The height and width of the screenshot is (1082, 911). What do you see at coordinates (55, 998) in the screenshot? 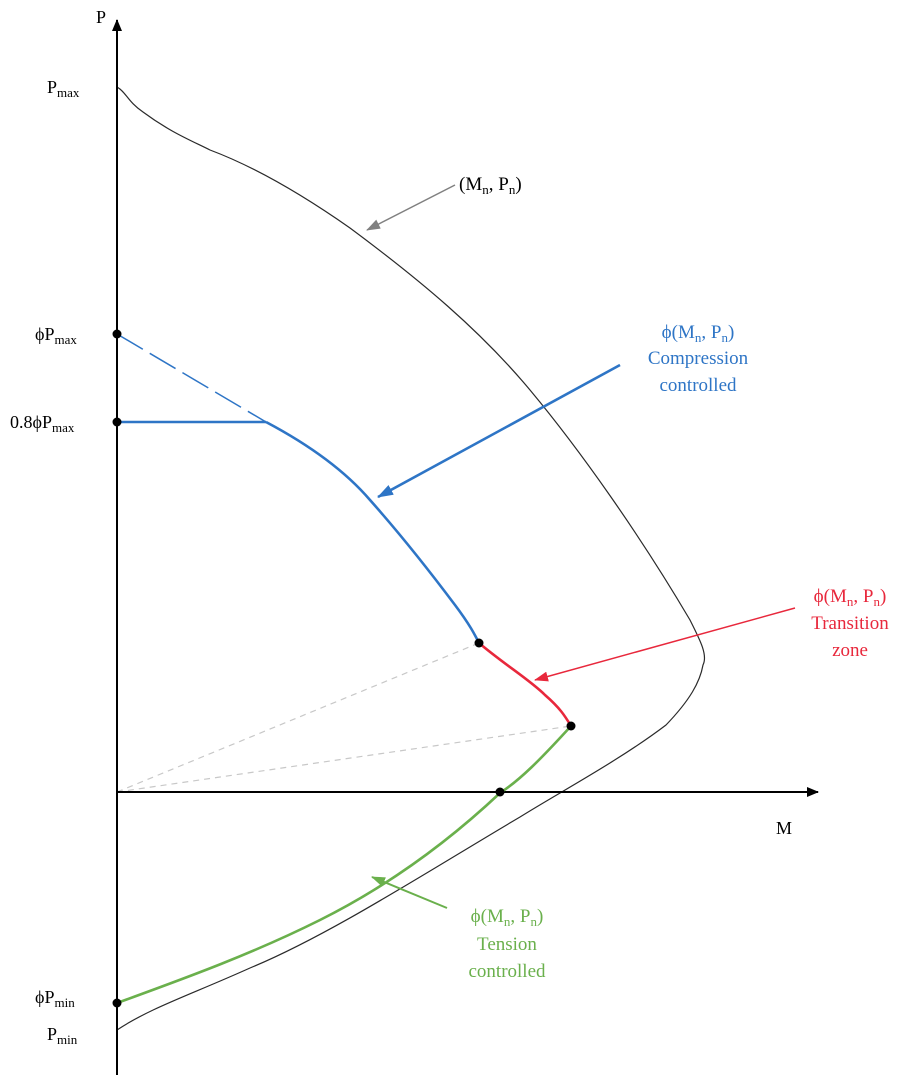
I see `phi-p-min-label: ϕPmin` at bounding box center [55, 998].